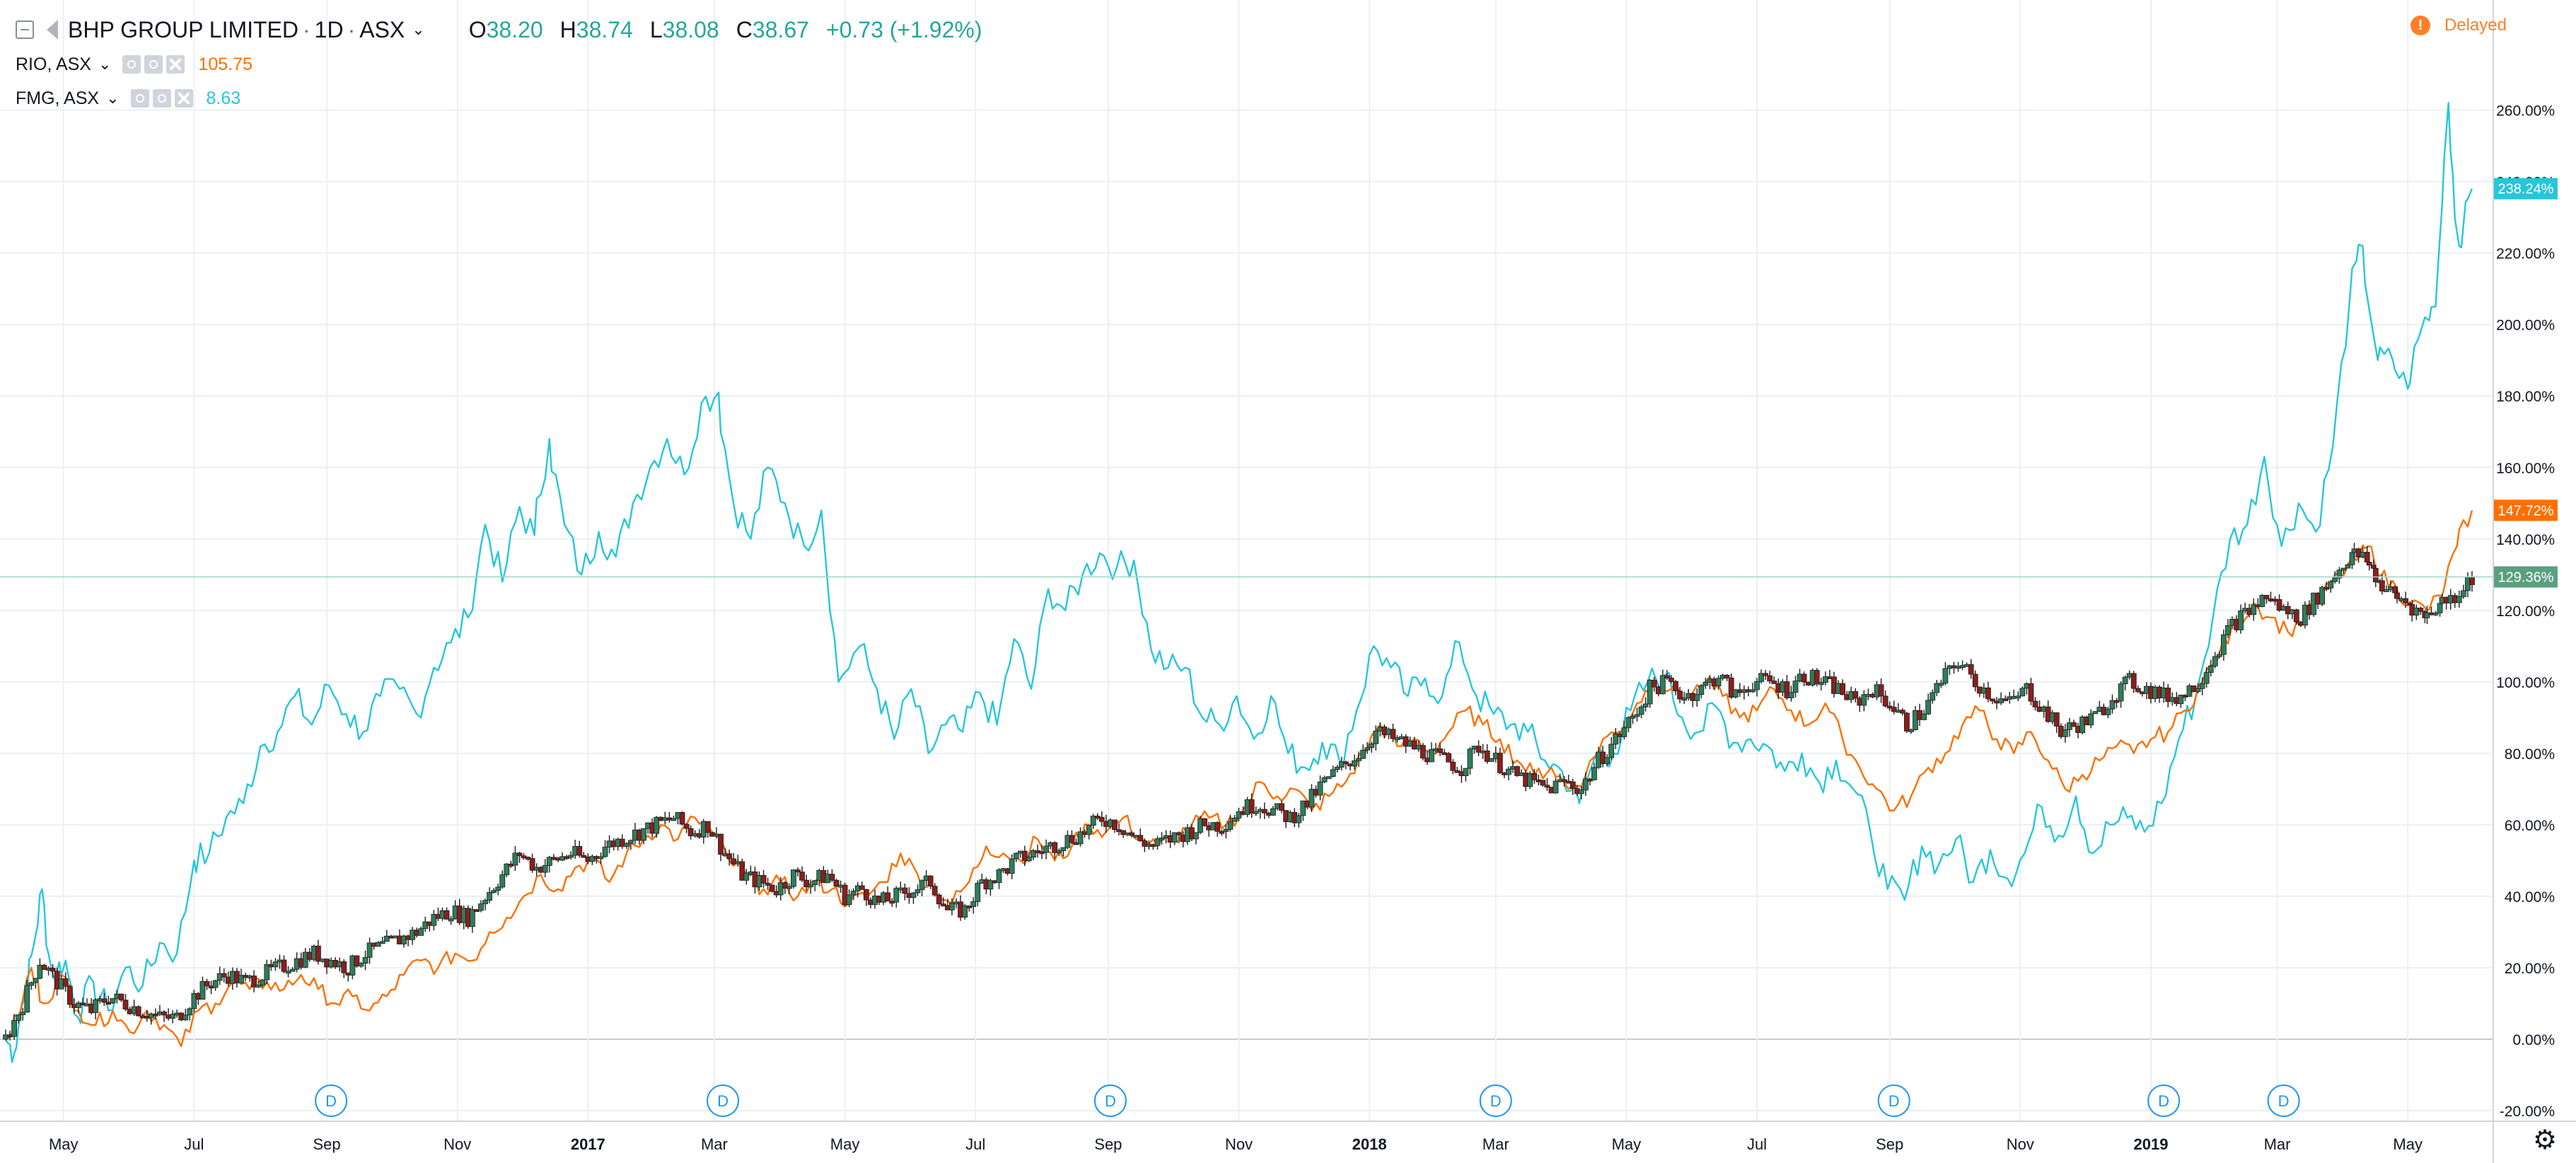 The height and width of the screenshot is (1163, 2576). What do you see at coordinates (2458, 25) in the screenshot?
I see `delayed-badge: ! Delayed` at bounding box center [2458, 25].